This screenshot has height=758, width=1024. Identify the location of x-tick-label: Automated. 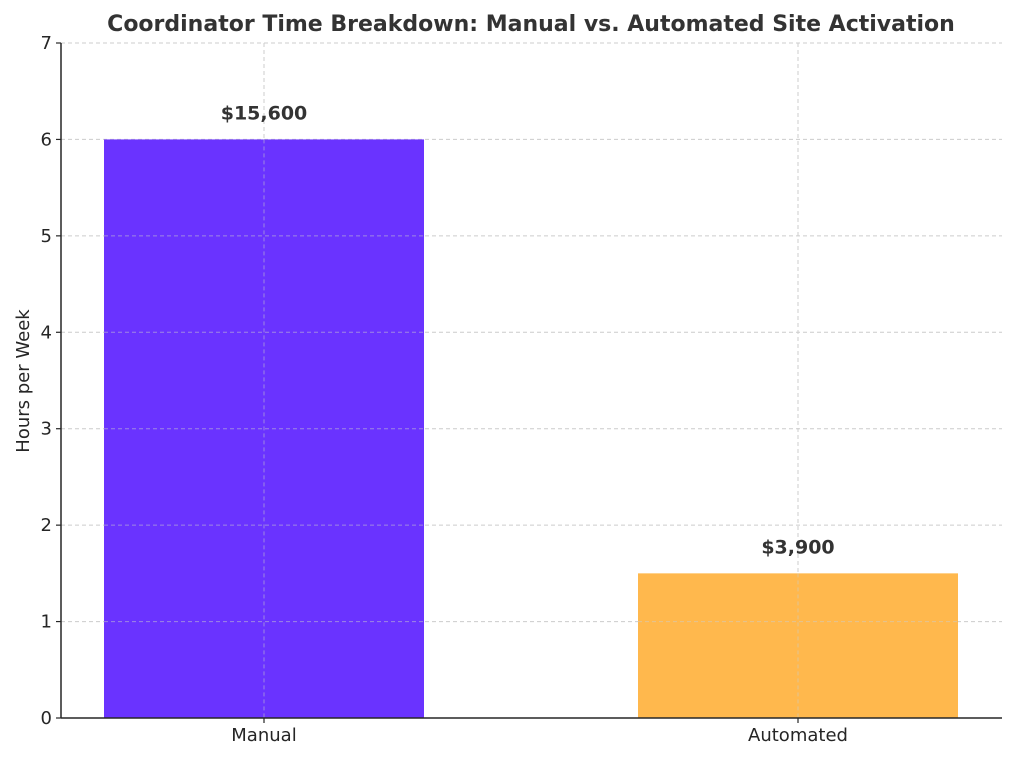
(798, 735).